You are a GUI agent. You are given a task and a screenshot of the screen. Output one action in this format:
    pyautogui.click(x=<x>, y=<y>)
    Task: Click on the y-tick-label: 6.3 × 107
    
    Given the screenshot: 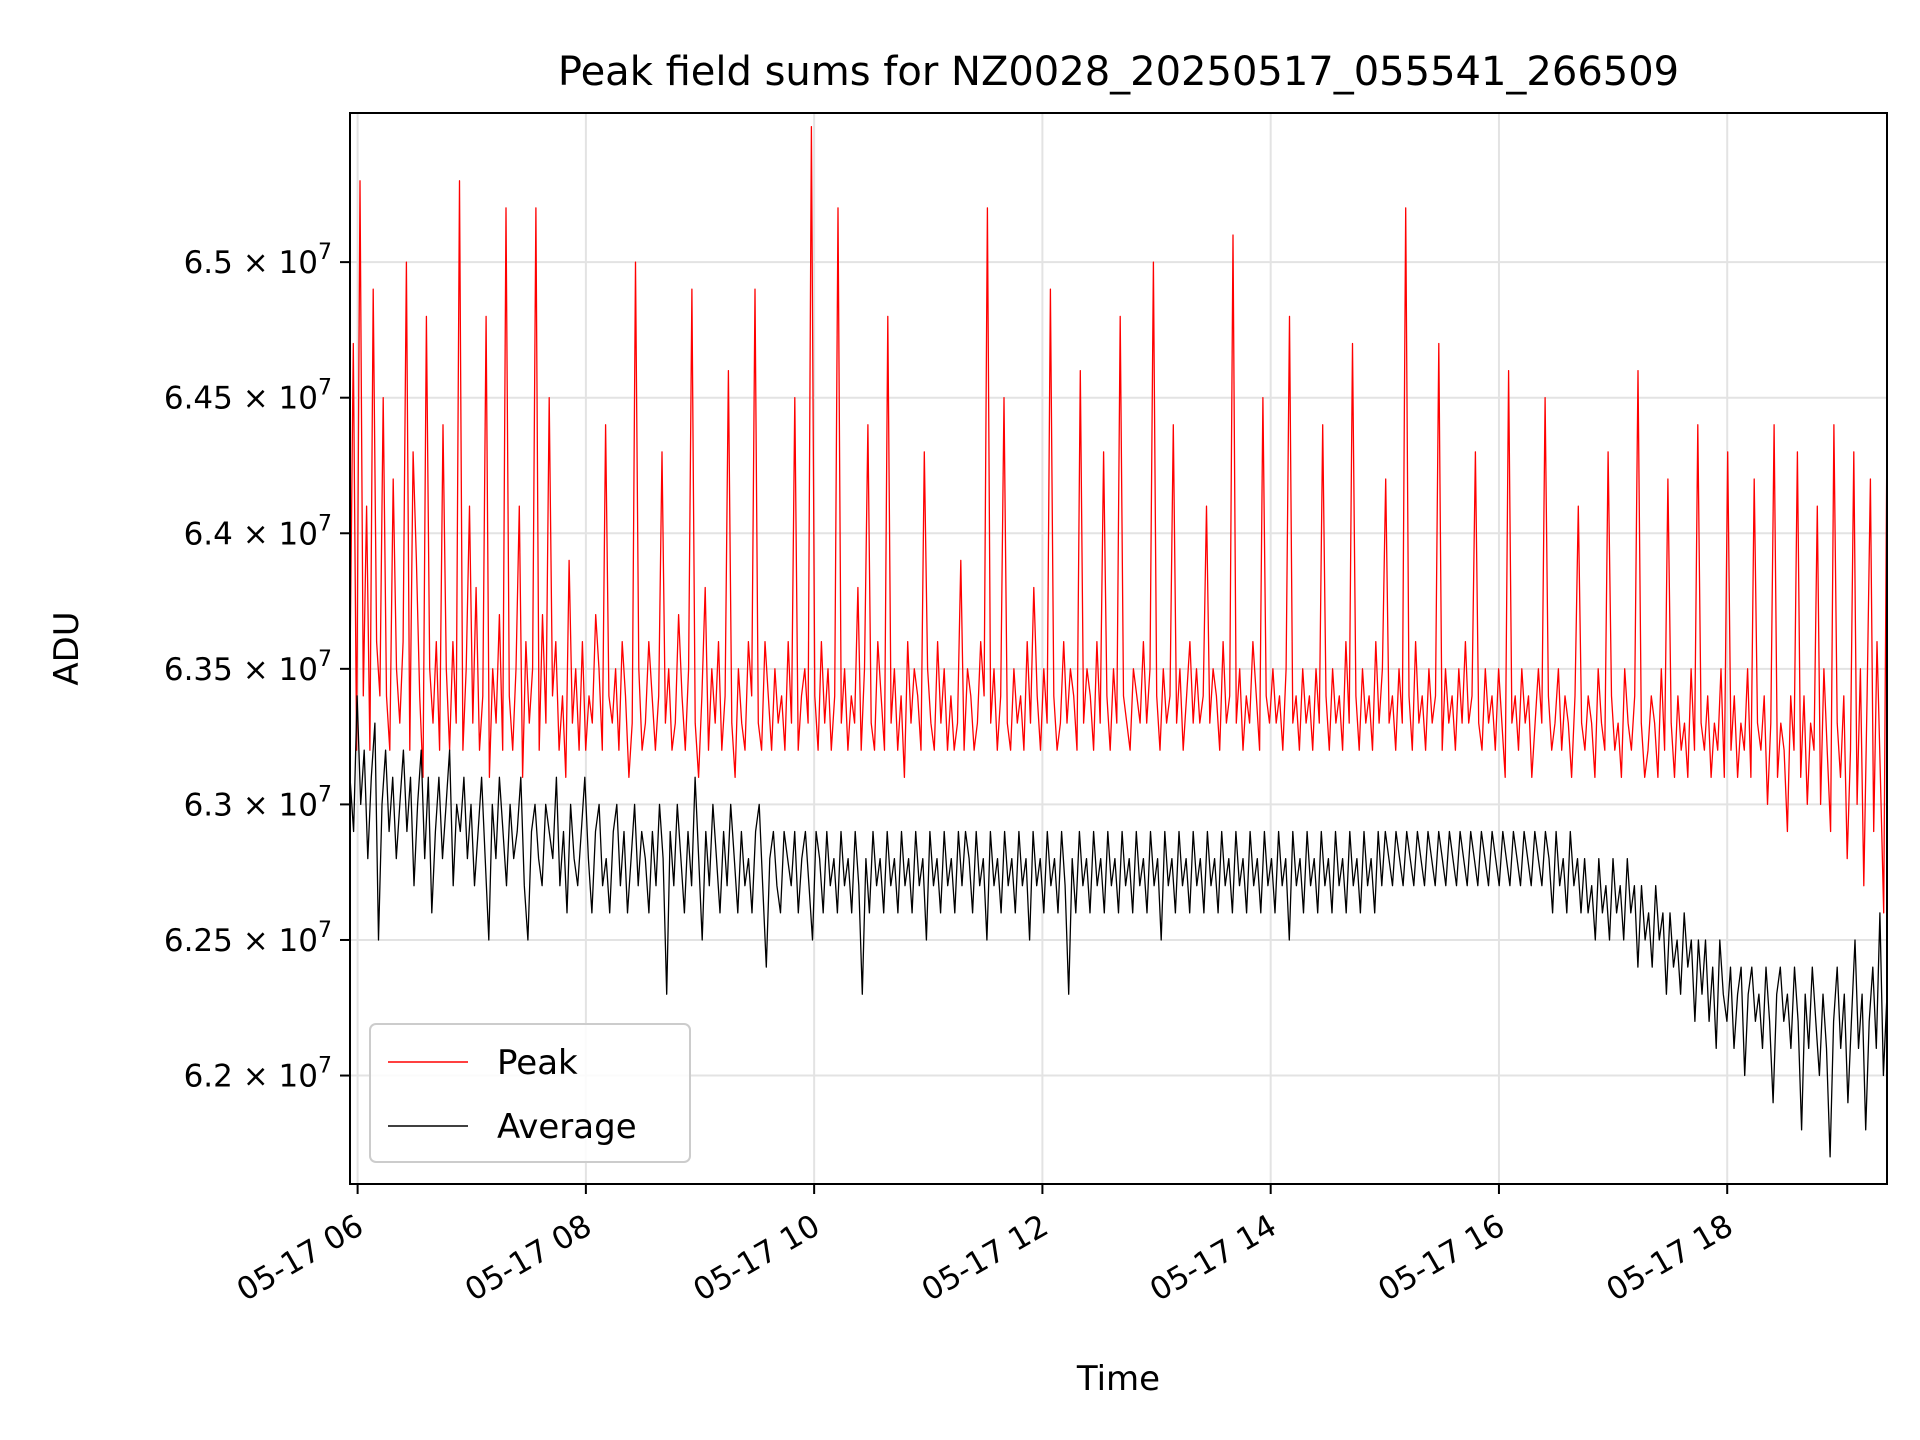 What is the action you would take?
    pyautogui.click(x=258, y=802)
    